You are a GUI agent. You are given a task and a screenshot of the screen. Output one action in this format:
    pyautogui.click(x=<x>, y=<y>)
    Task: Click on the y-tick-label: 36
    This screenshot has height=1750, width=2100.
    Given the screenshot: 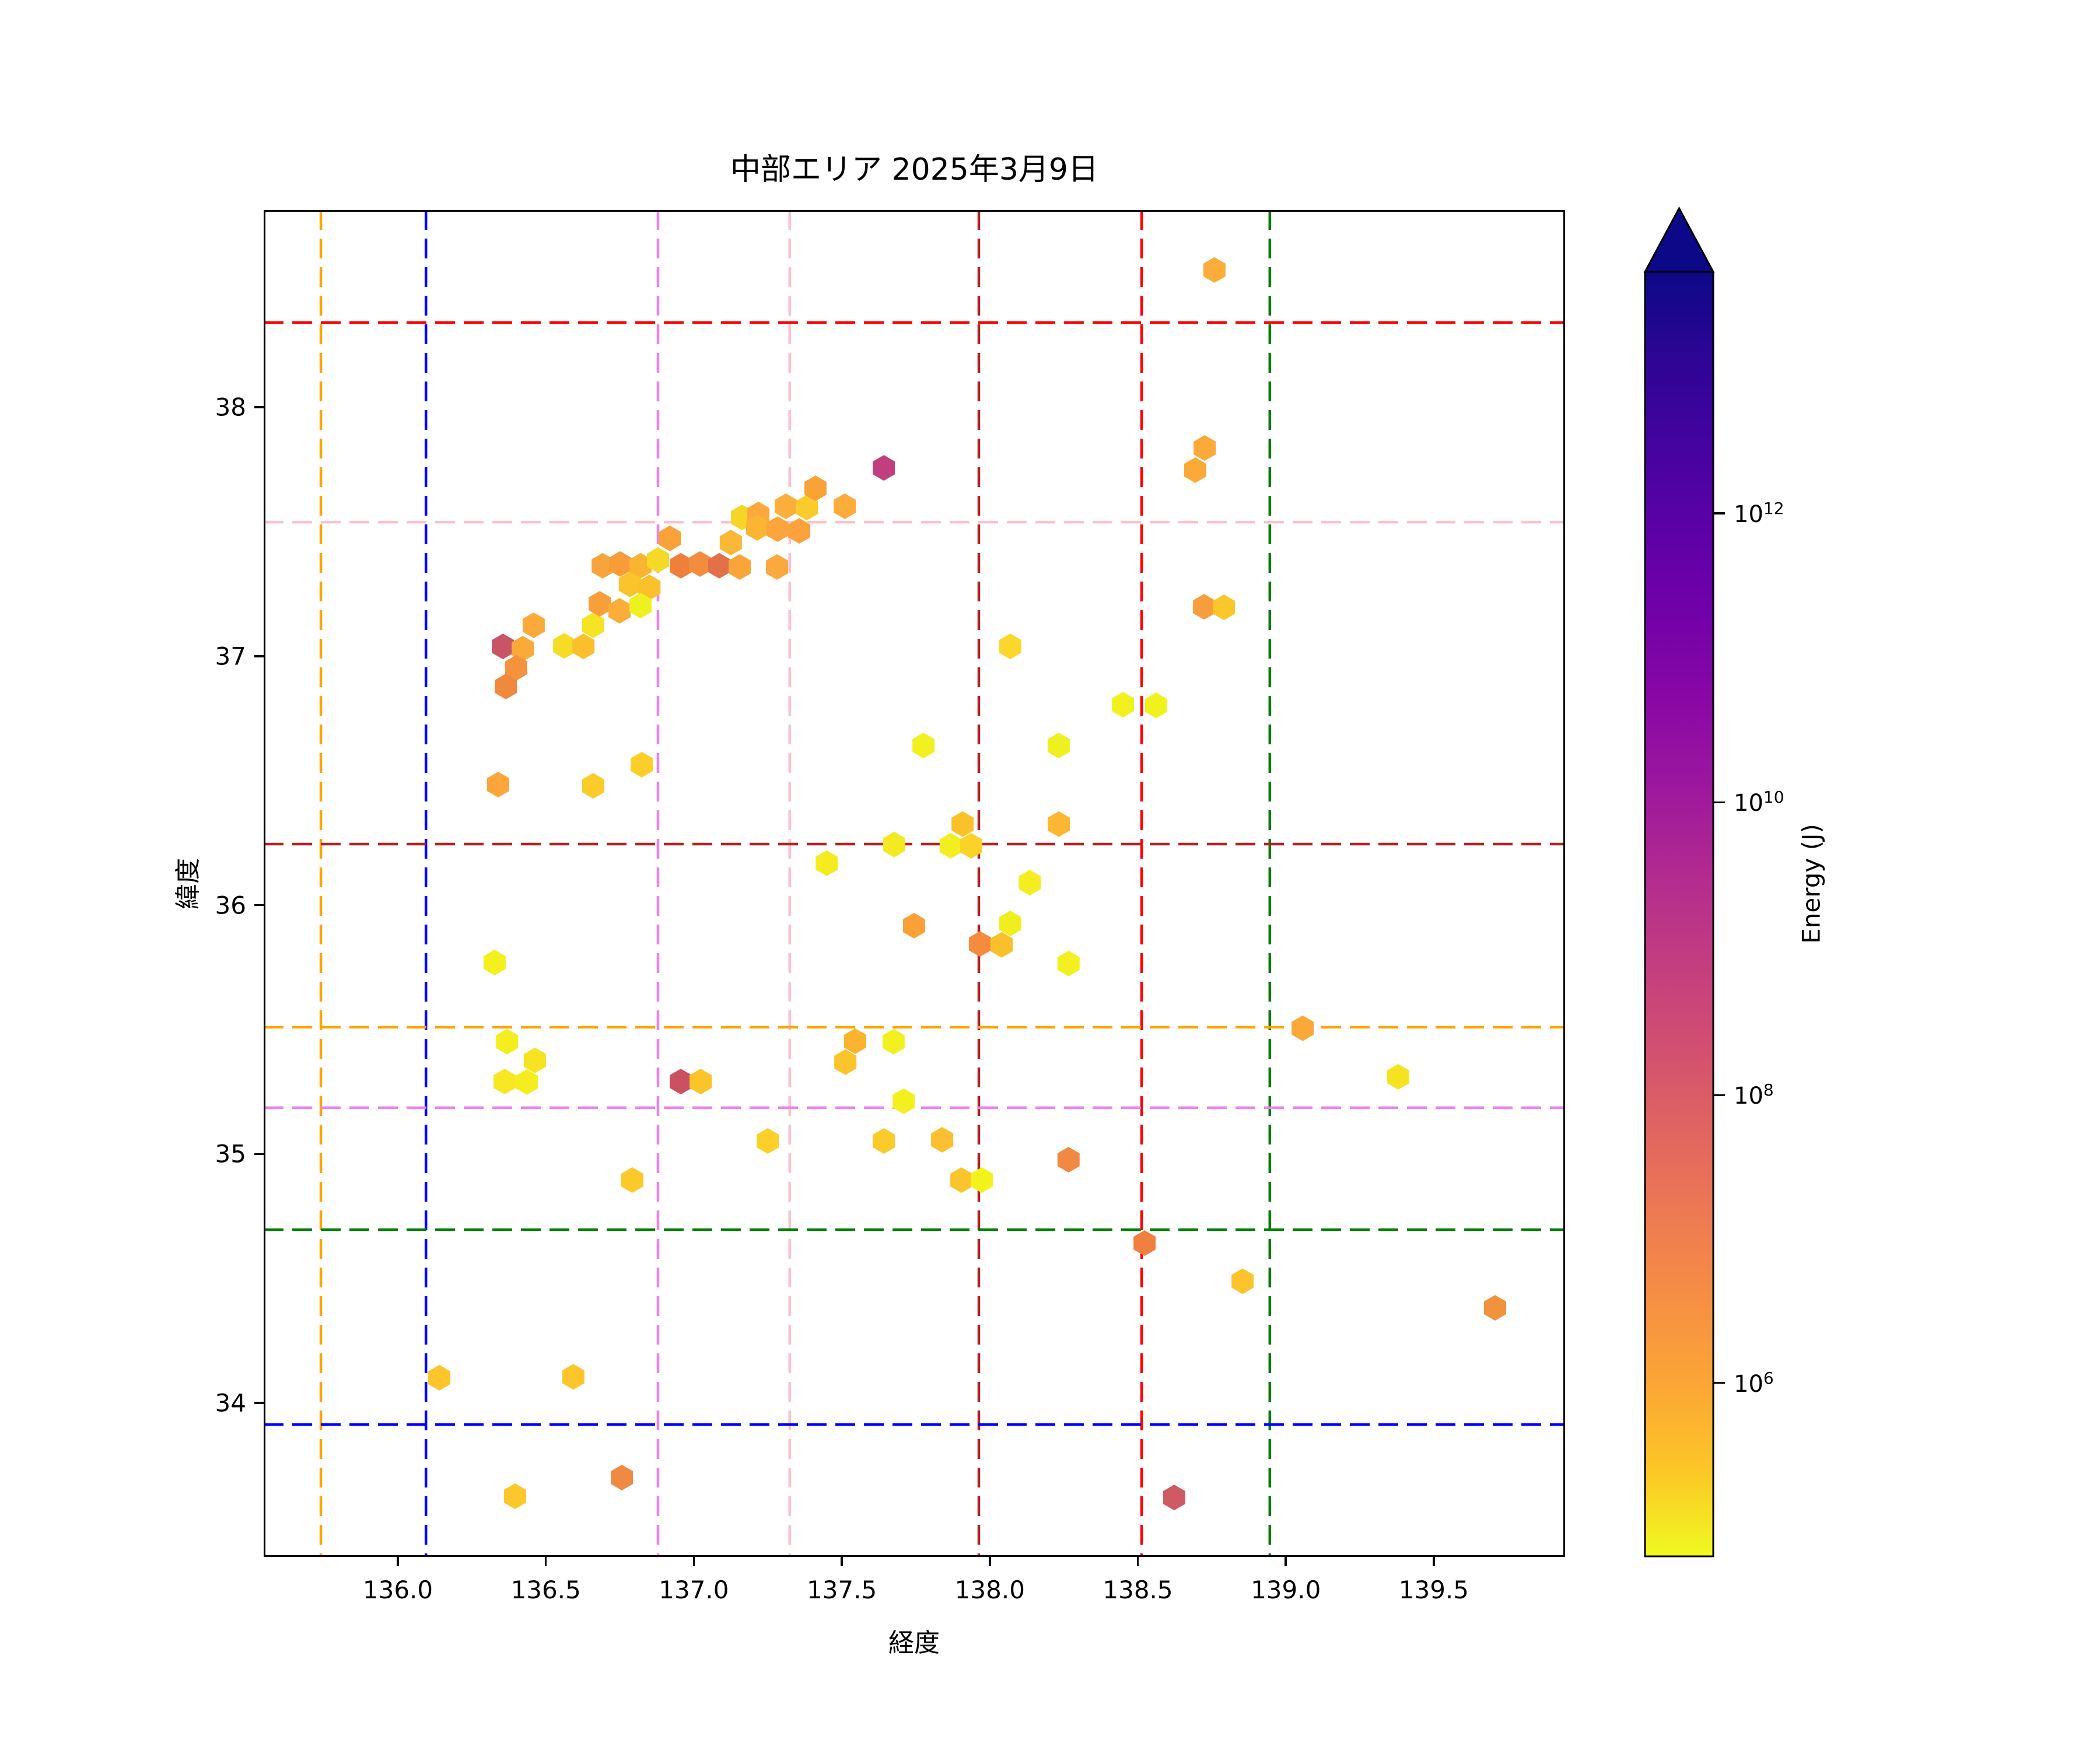 What is the action you would take?
    pyautogui.click(x=230, y=905)
    